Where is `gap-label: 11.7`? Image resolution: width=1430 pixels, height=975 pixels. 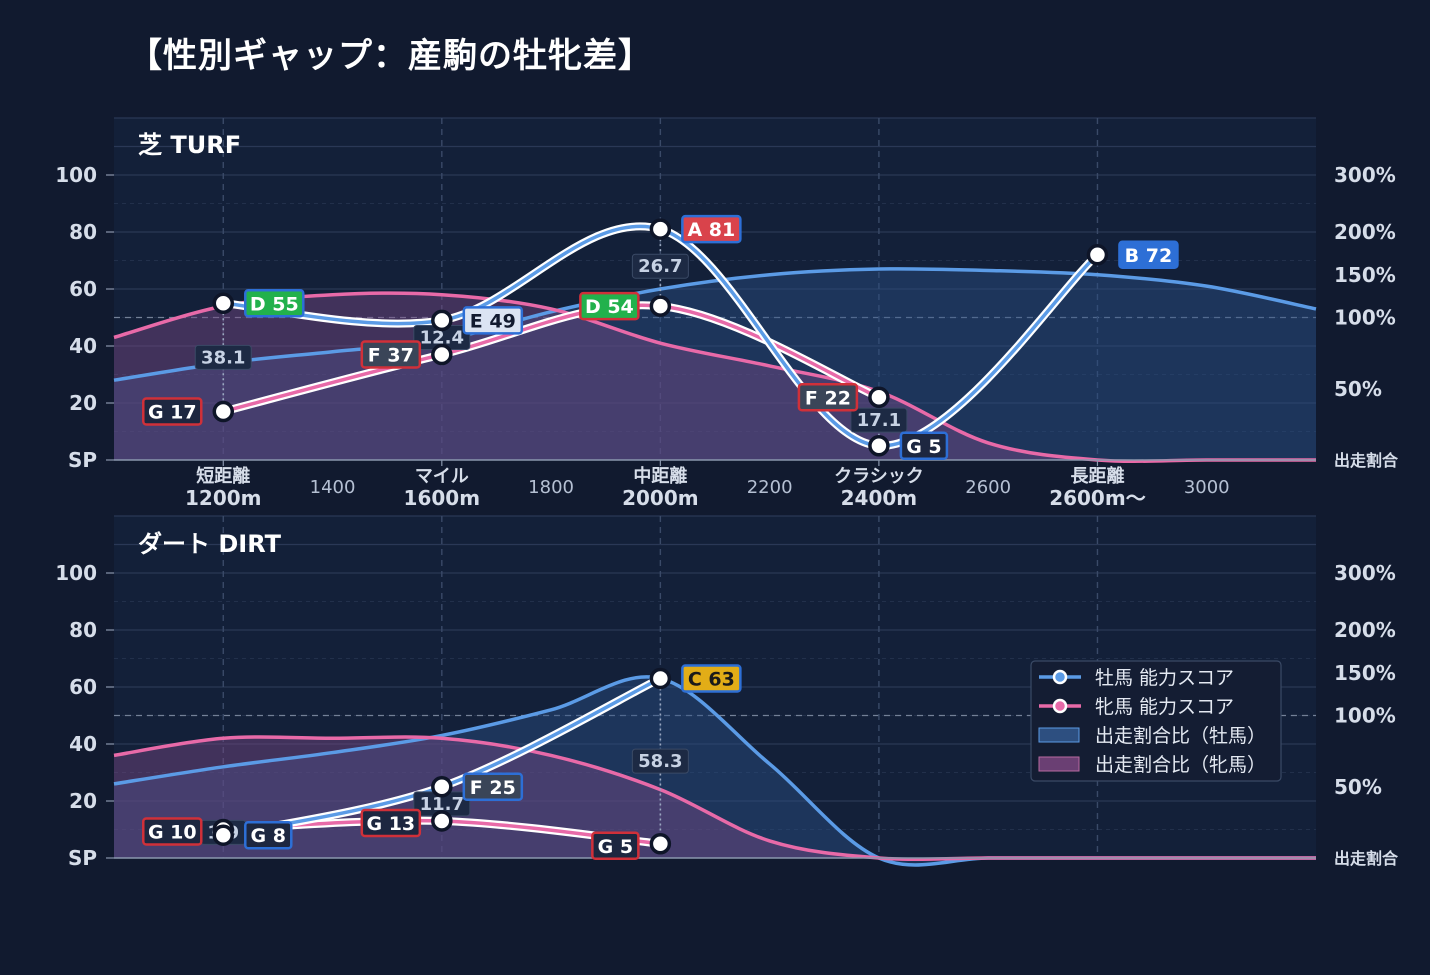 gap-label: 11.7 is located at coordinates (442, 804).